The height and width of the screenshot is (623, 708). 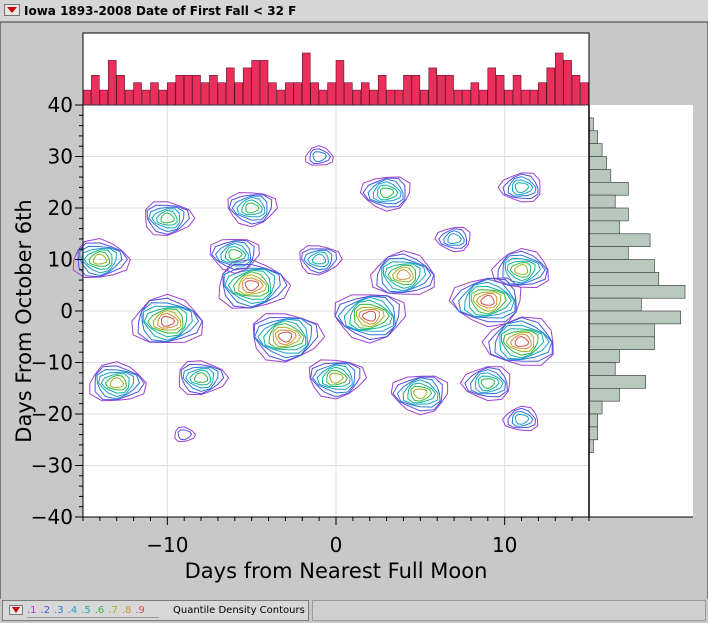 I want to click on y-tick-label: −30, so click(x=52, y=466).